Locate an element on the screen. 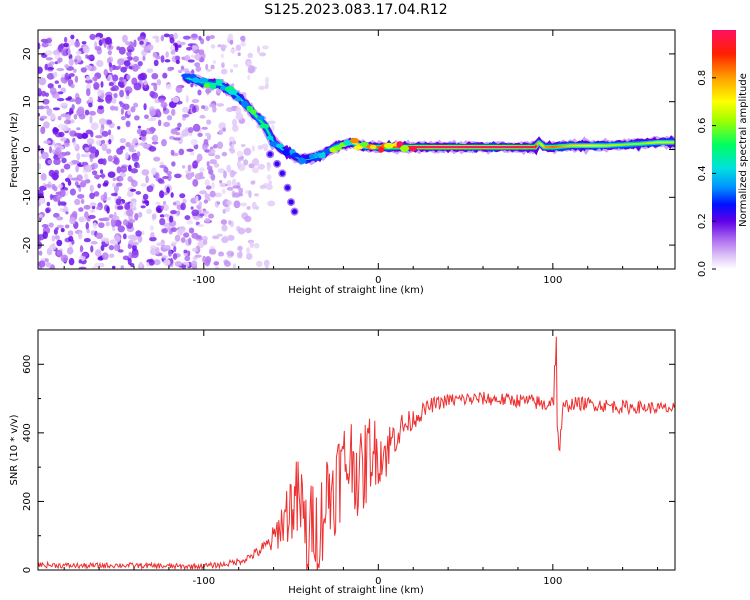 Image resolution: width=750 pixels, height=600 pixels. snr-ytick-label: 400 is located at coordinates (27, 432).